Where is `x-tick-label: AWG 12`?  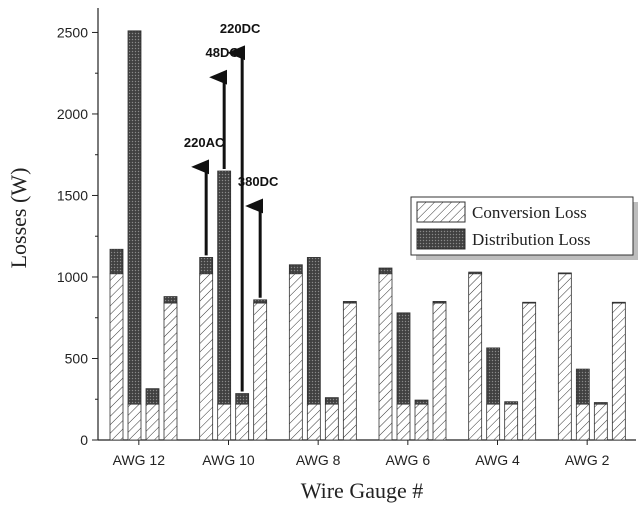
x-tick-label: AWG 12 is located at coordinates (139, 460).